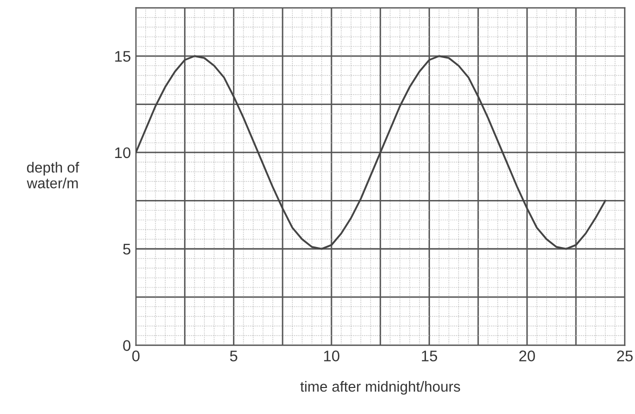 The width and height of the screenshot is (635, 414). Describe the element at coordinates (122, 152) in the screenshot. I see `y-tick-label: 10` at that location.